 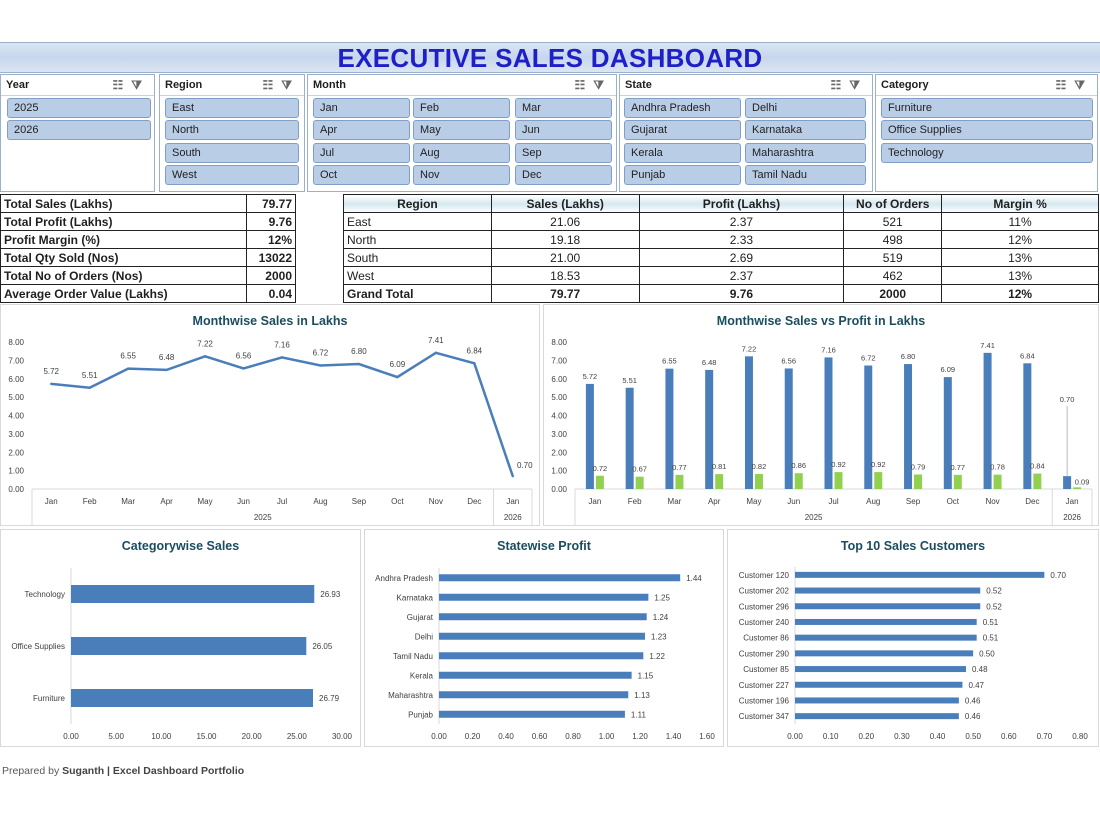 What do you see at coordinates (565, 221) in the screenshot?
I see `sales-cell: 21.06` at bounding box center [565, 221].